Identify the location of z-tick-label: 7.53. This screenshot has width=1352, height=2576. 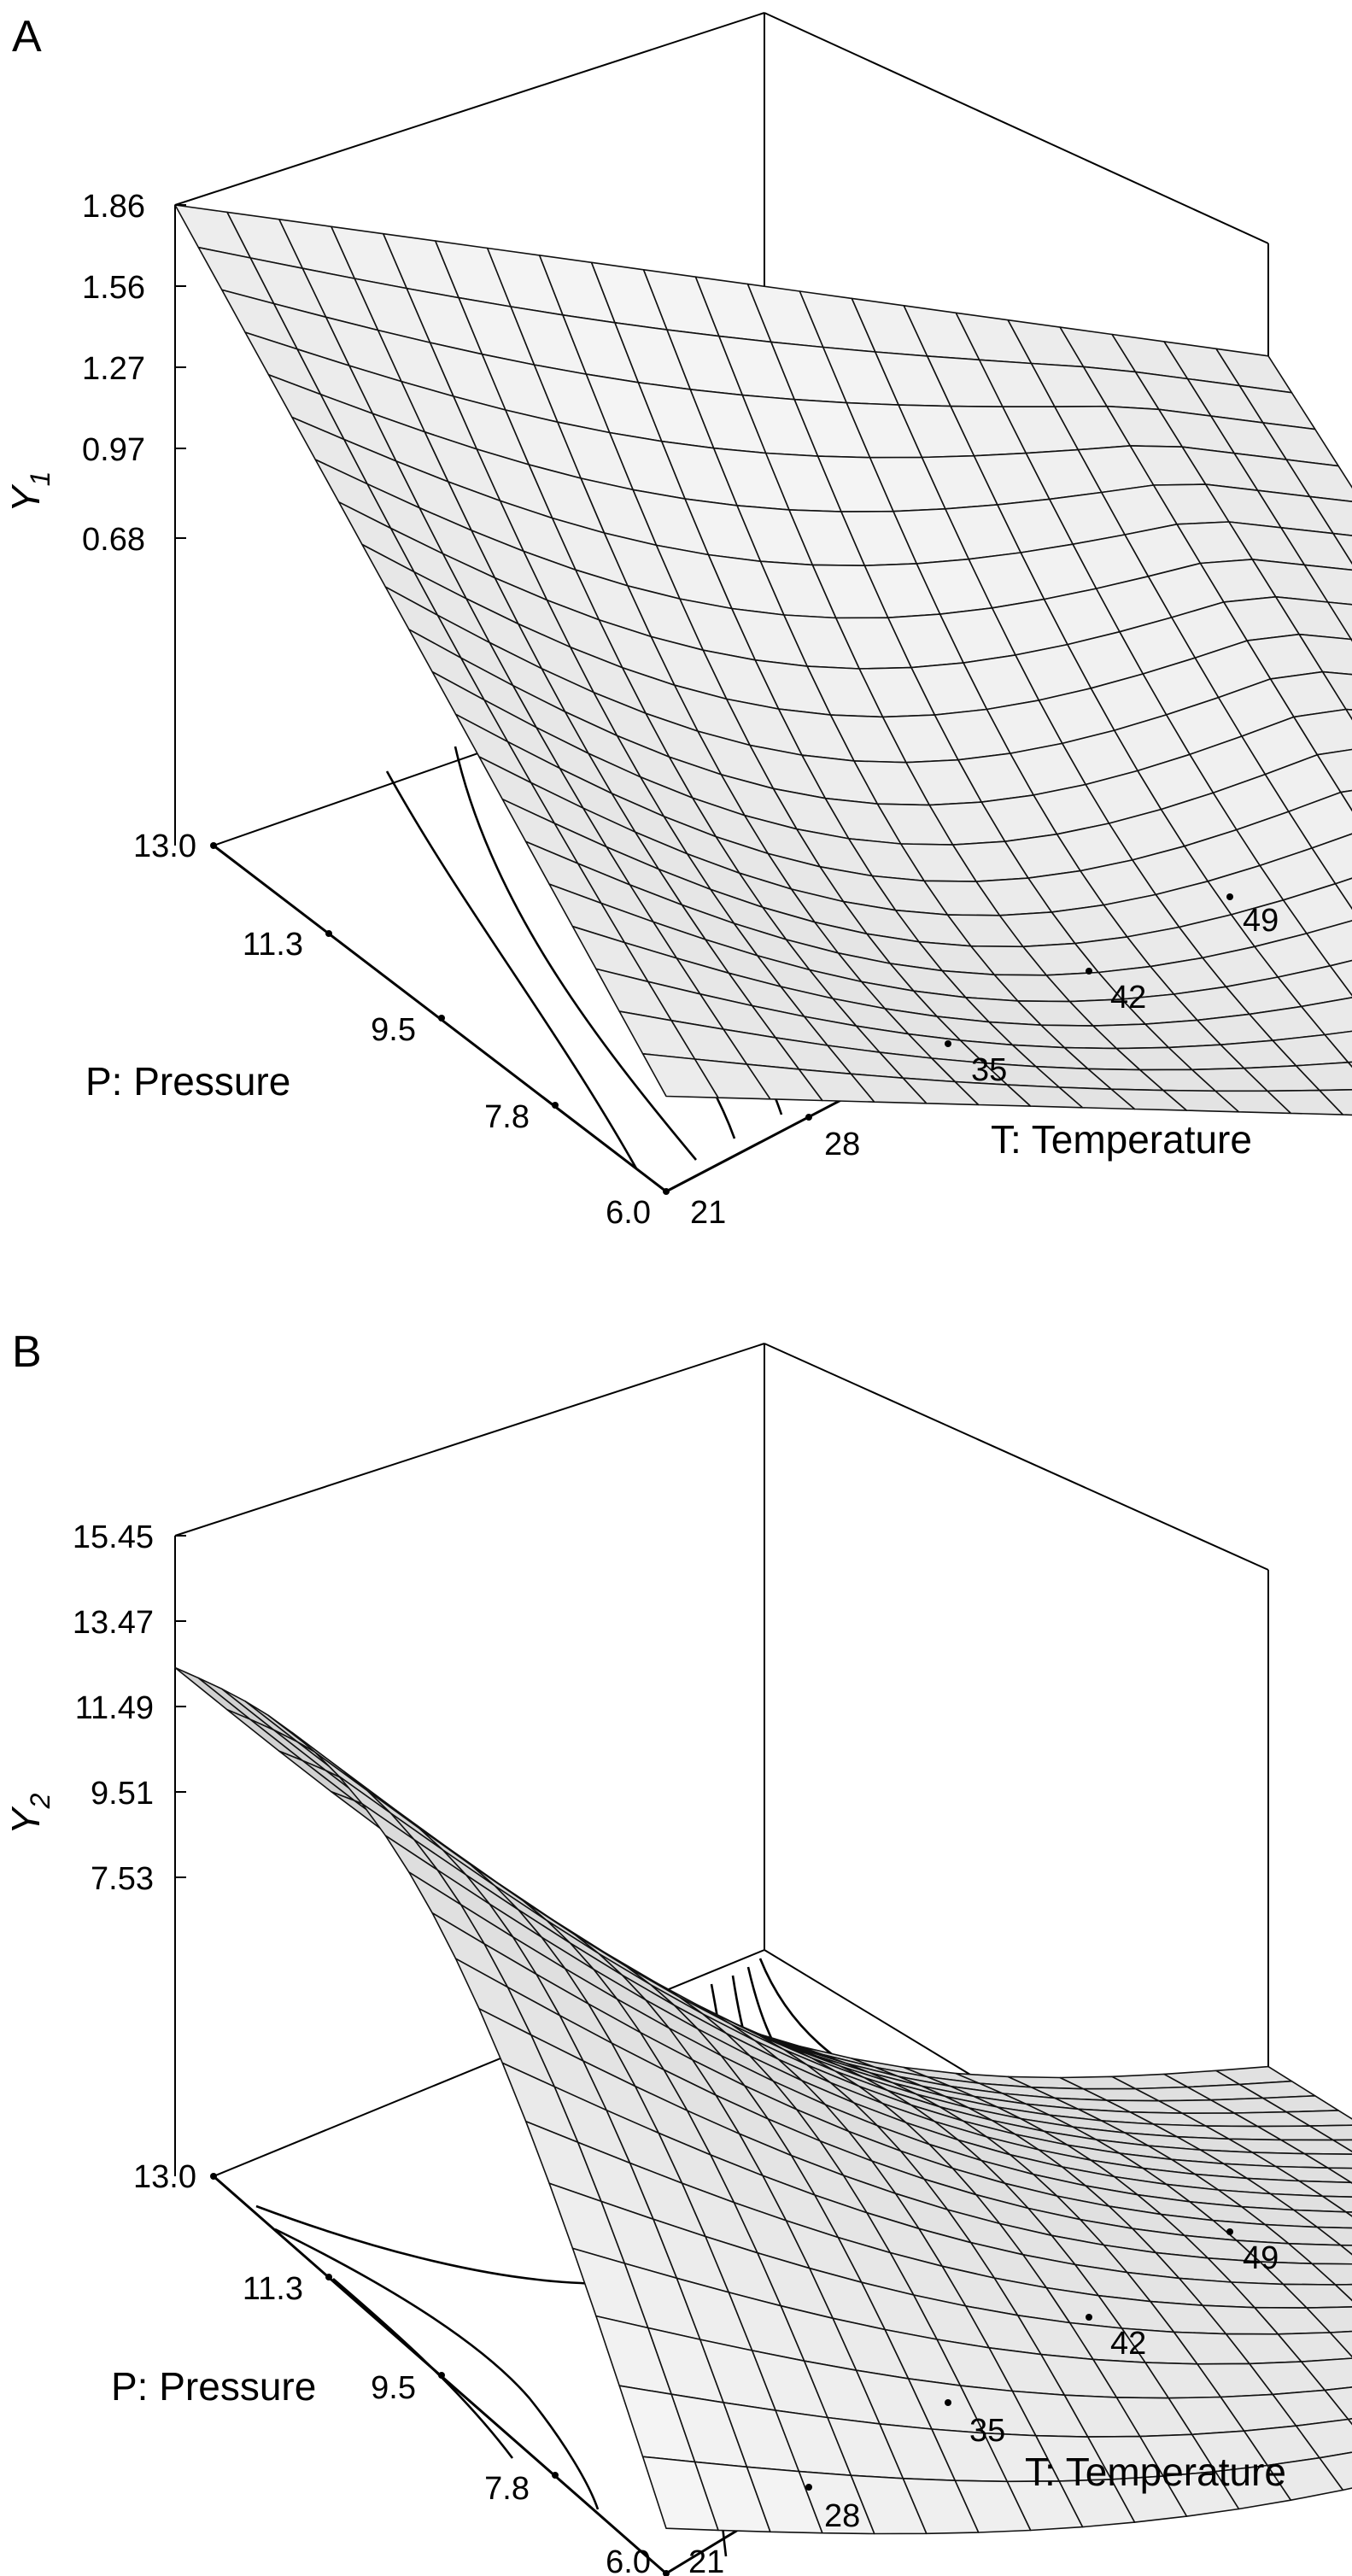
(122, 1879).